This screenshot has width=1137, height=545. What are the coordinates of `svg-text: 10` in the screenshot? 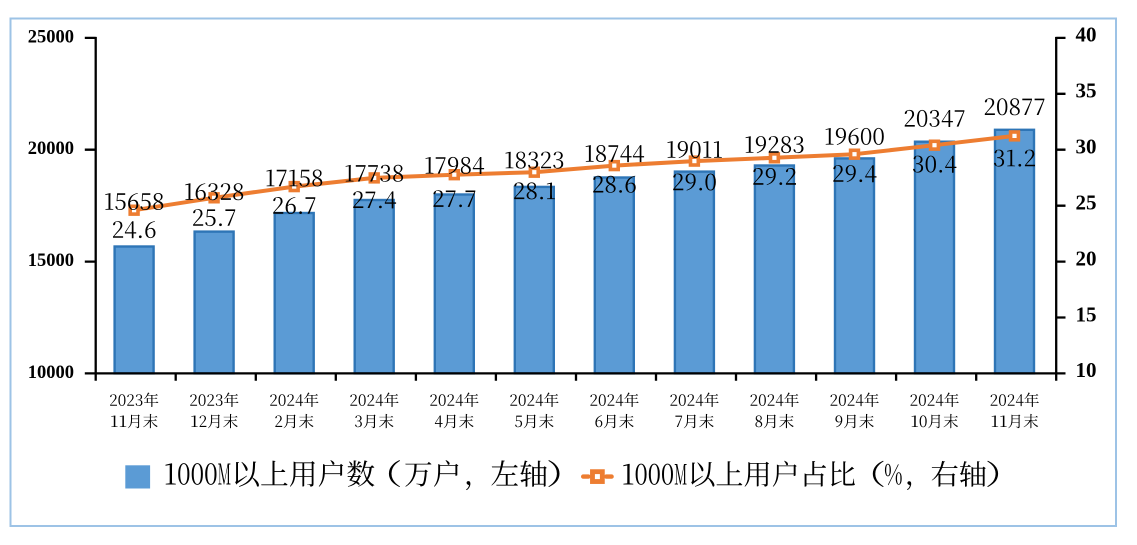 It's located at (1086, 370).